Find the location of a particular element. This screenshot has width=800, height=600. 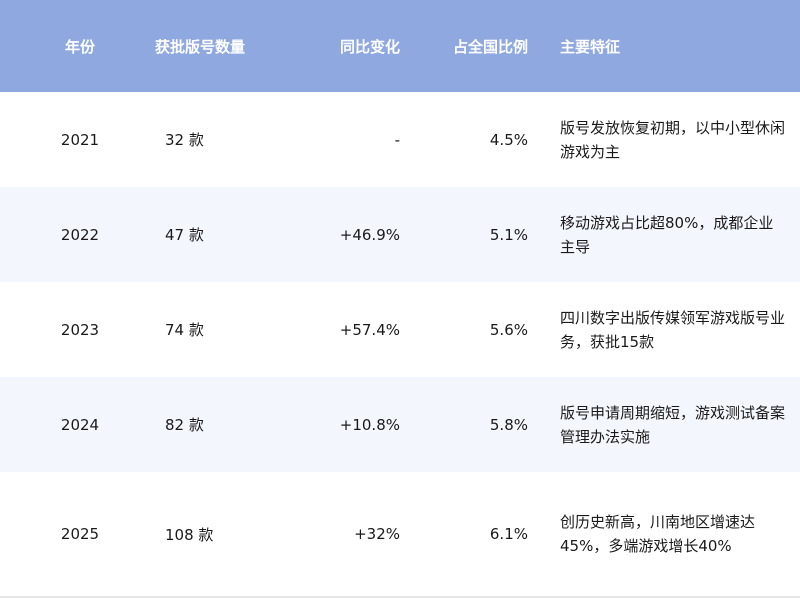

header-feature: 主要特征 is located at coordinates (664, 46).